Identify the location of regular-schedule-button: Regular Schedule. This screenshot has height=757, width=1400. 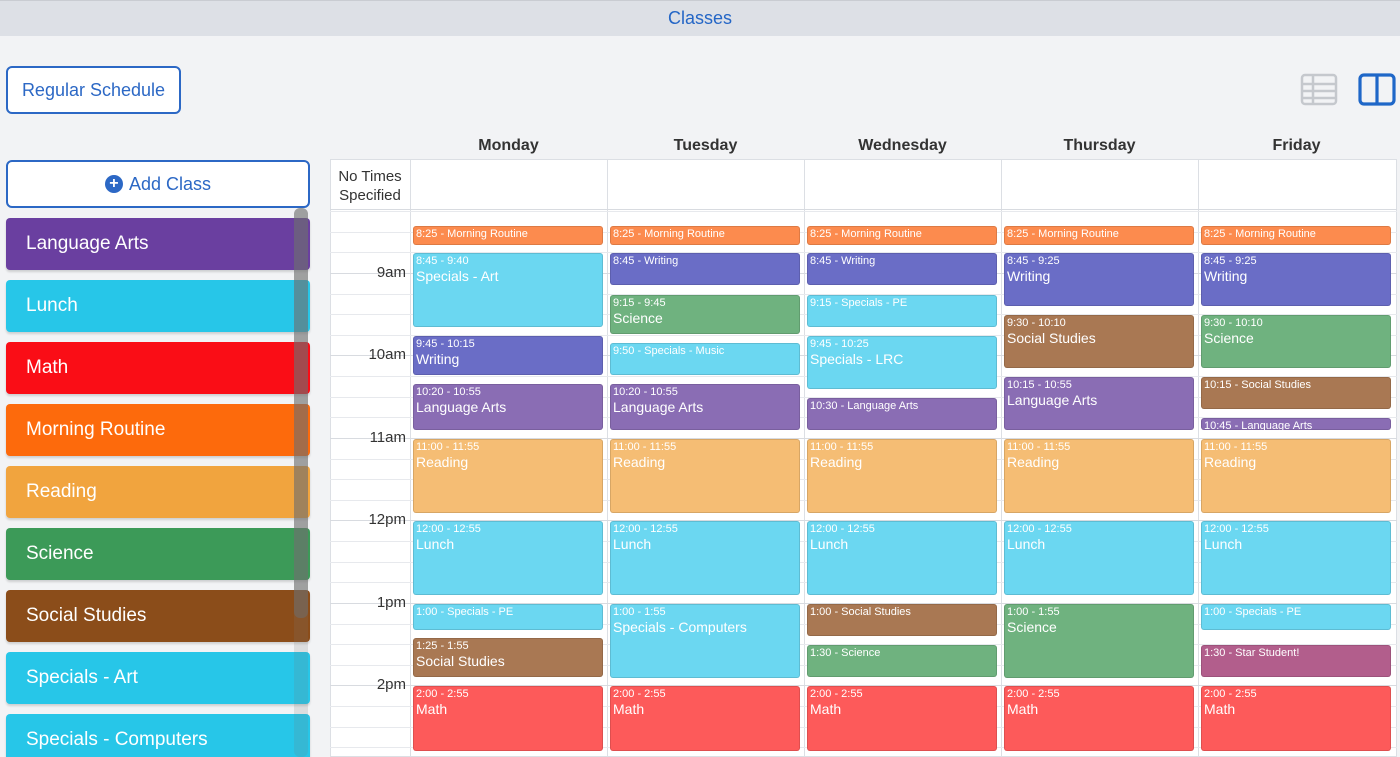
(93, 90).